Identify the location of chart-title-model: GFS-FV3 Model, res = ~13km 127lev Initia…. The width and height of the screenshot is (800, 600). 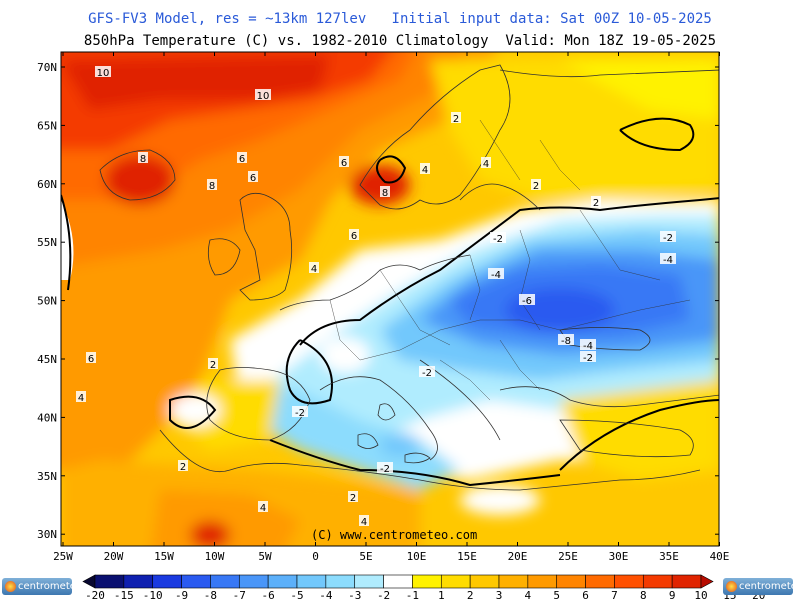
(400, 19).